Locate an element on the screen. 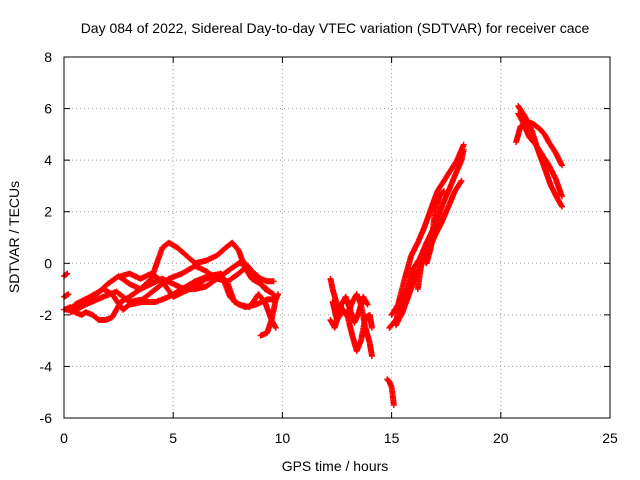  x-tick-label: 20 is located at coordinates (501, 438).